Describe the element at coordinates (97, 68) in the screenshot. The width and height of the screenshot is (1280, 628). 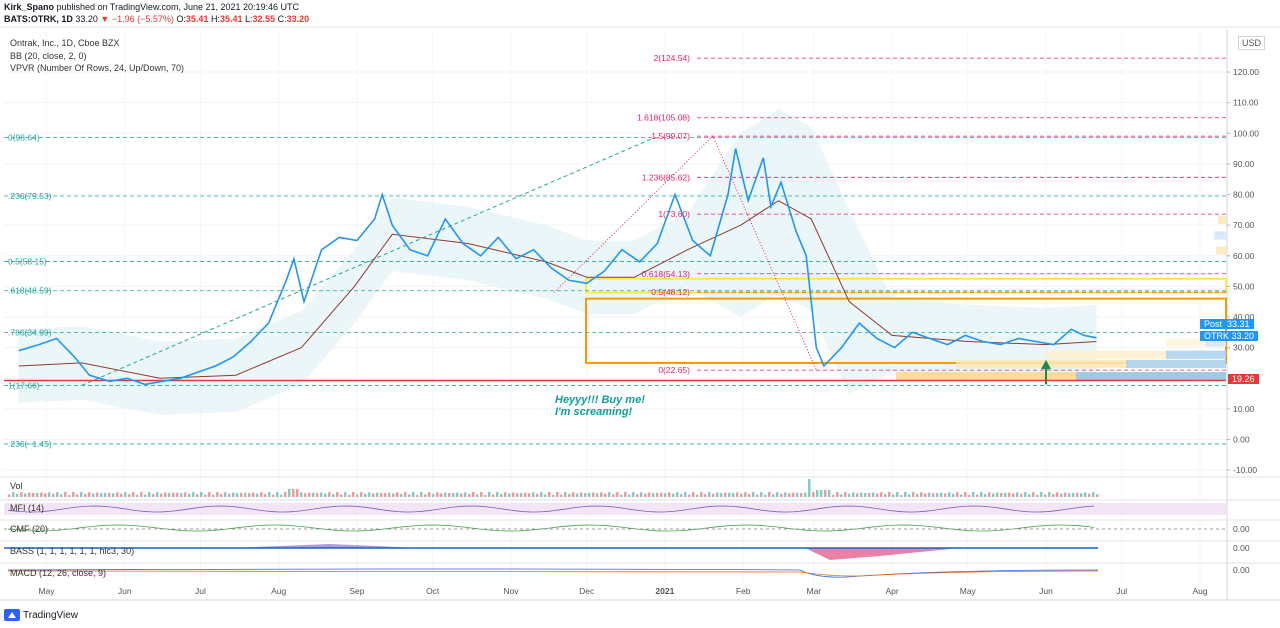
I see `legend-vpvr: VPVR (Number Of Rows, 24, Up/Down, 70)` at that location.